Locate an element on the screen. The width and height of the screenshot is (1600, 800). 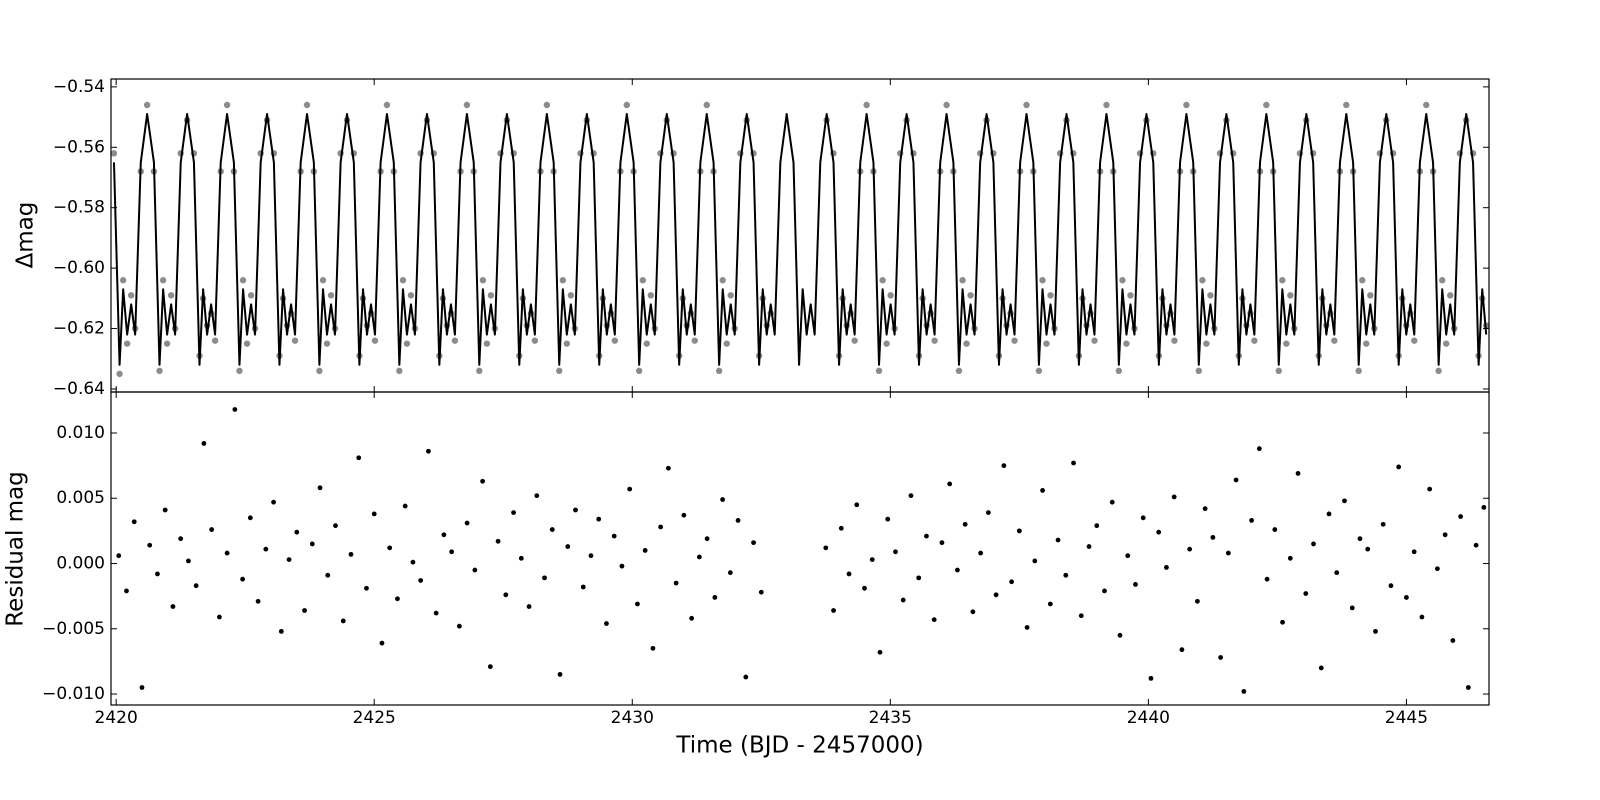
x-tick-label: 2445 is located at coordinates (1406, 718).